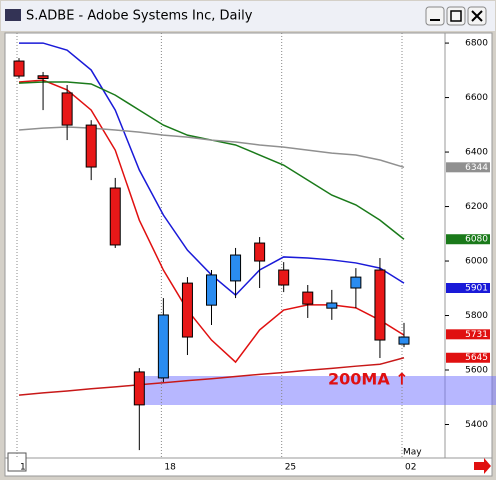 The image size is (496, 480). I want to click on last-value-label: 5731, so click(476, 335).